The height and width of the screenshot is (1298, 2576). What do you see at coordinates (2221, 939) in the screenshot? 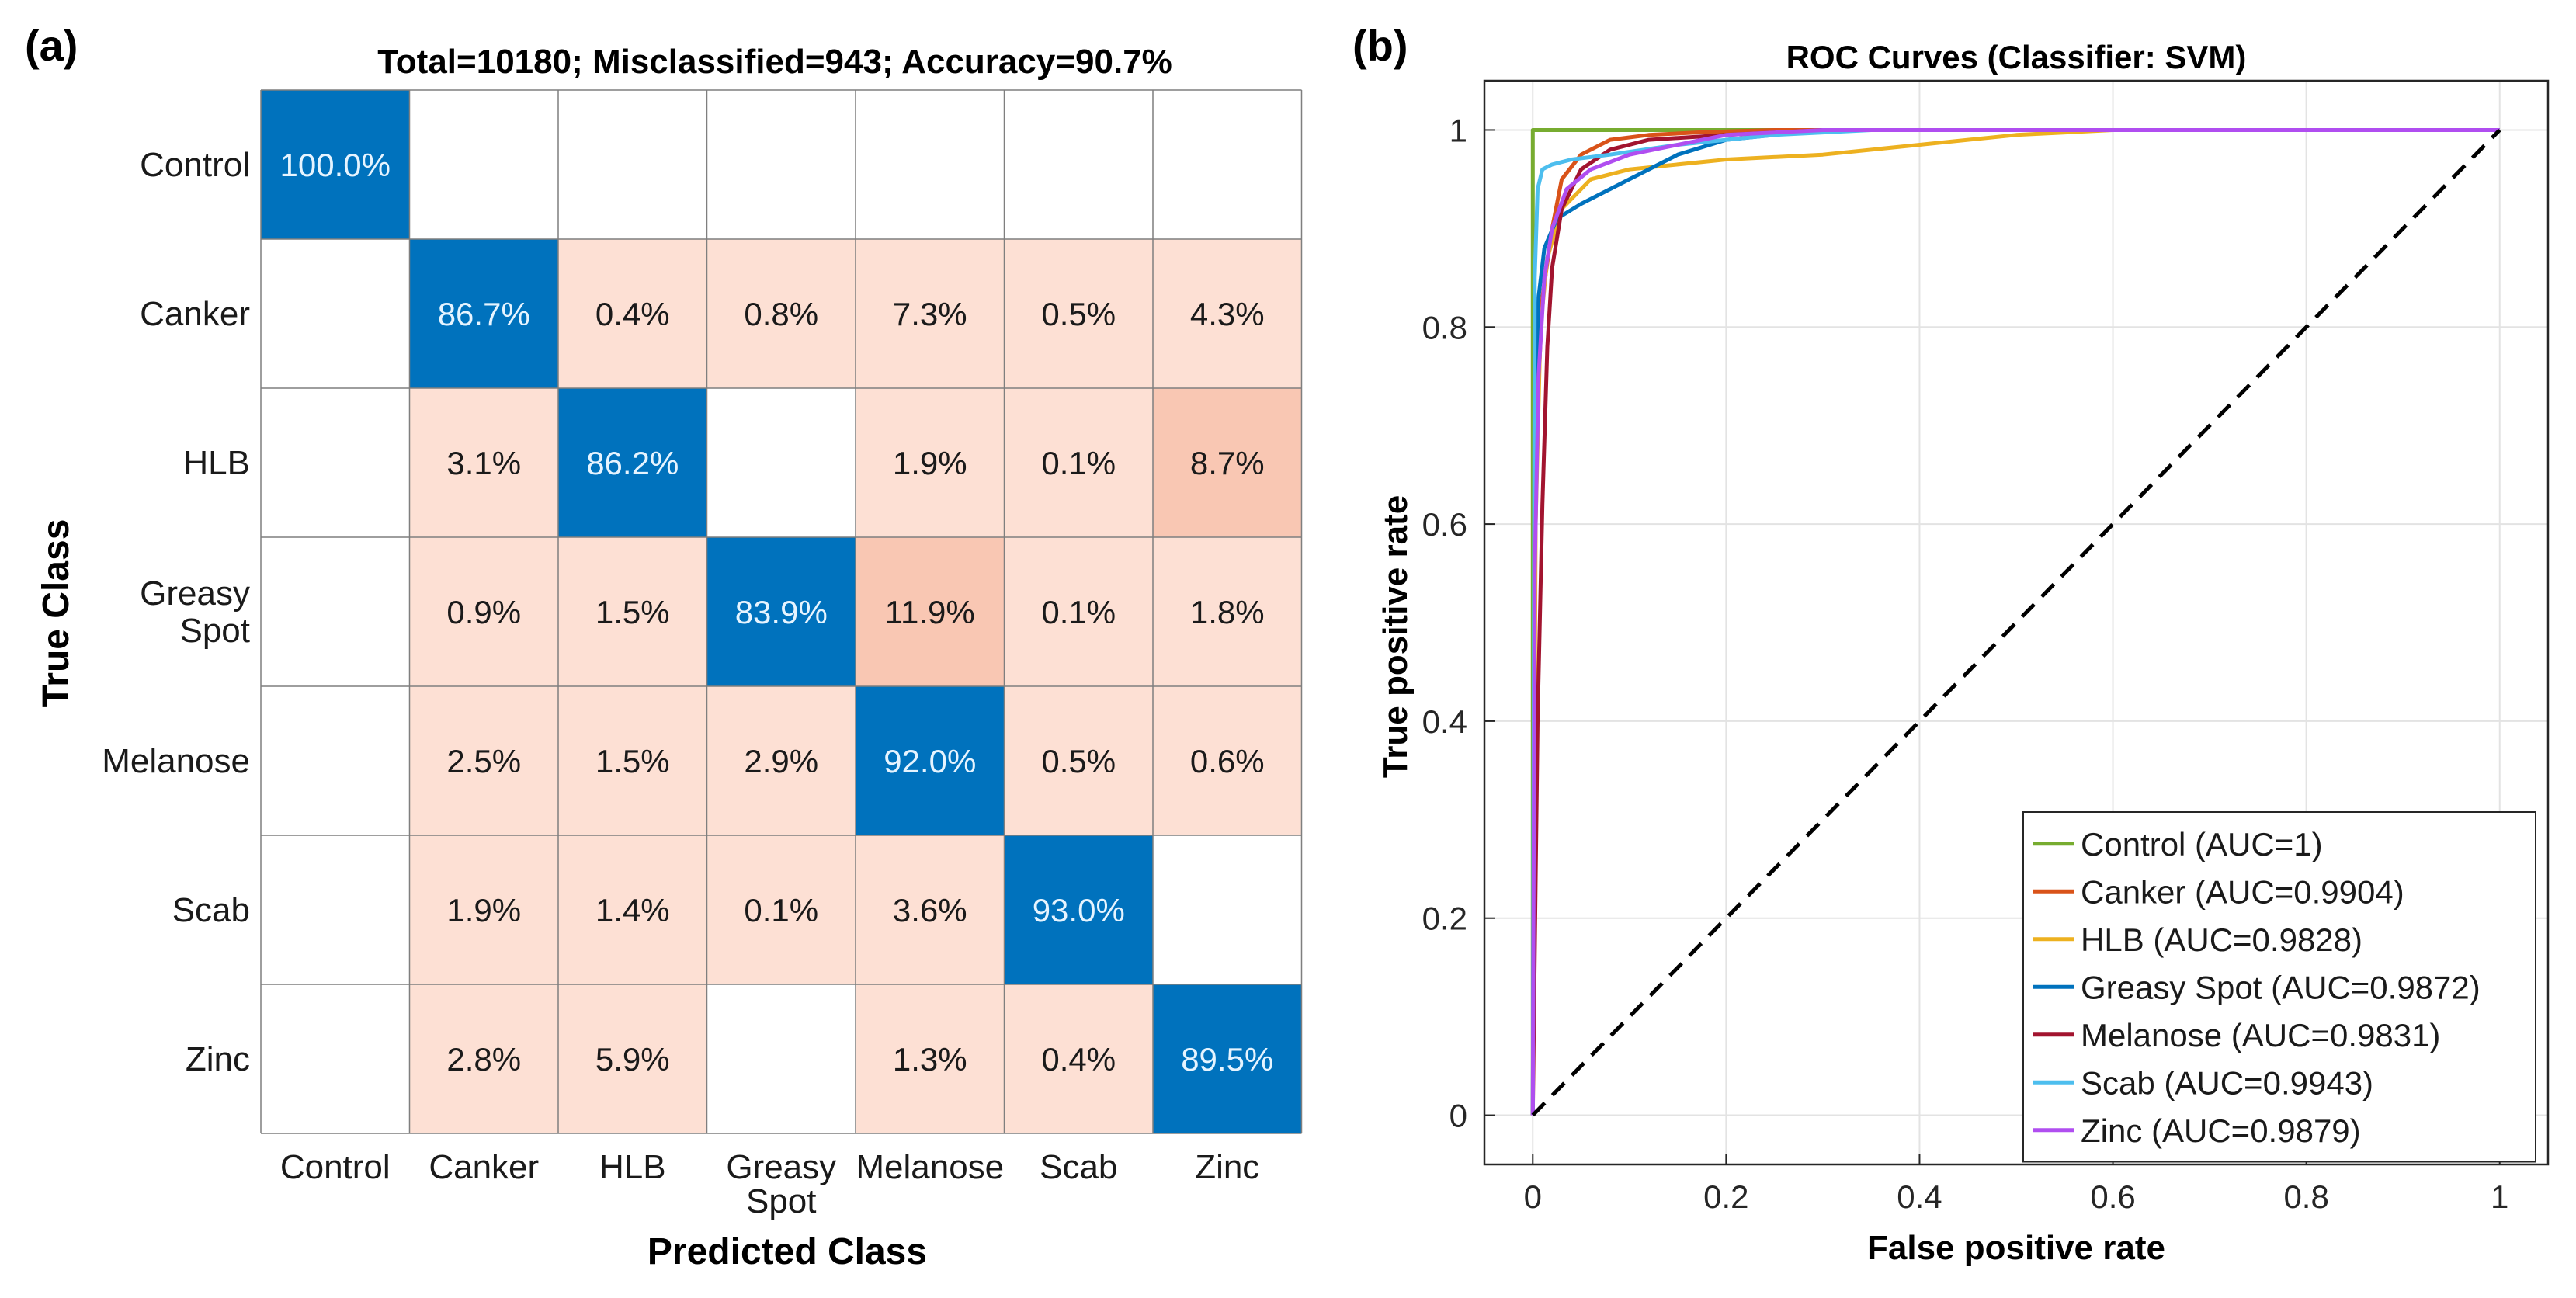
I see `roc-legend-entry-2: HLB (AUC=0.9828)` at bounding box center [2221, 939].